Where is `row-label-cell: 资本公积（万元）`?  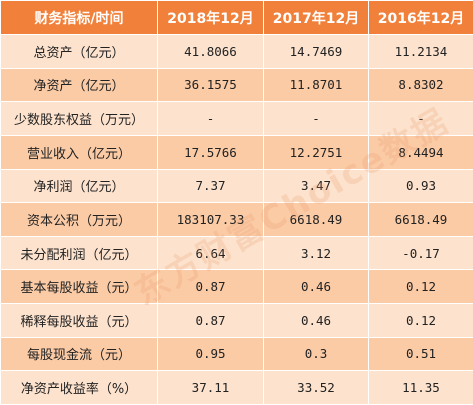 row-label-cell: 资本公积（万元） is located at coordinates (79, 219).